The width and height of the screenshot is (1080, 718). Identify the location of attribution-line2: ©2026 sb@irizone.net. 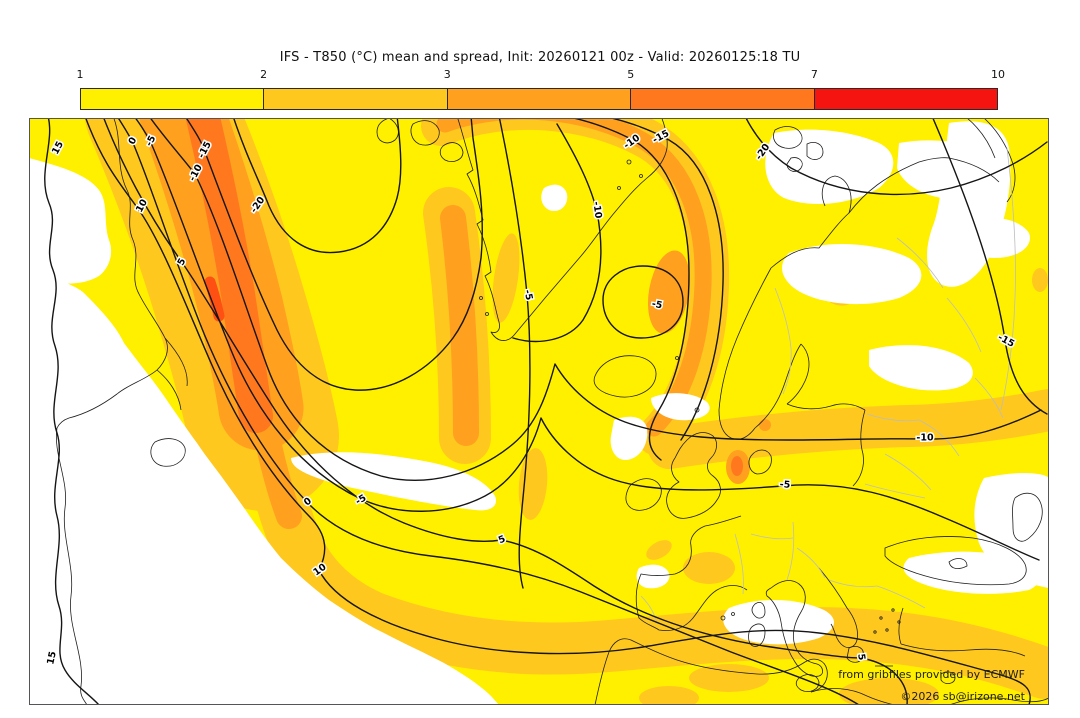
(962, 696).